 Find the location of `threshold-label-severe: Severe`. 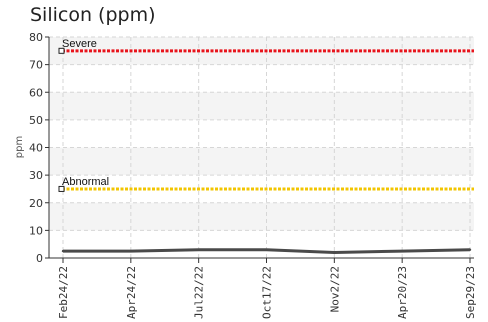

threshold-label-severe: Severe is located at coordinates (79, 44).